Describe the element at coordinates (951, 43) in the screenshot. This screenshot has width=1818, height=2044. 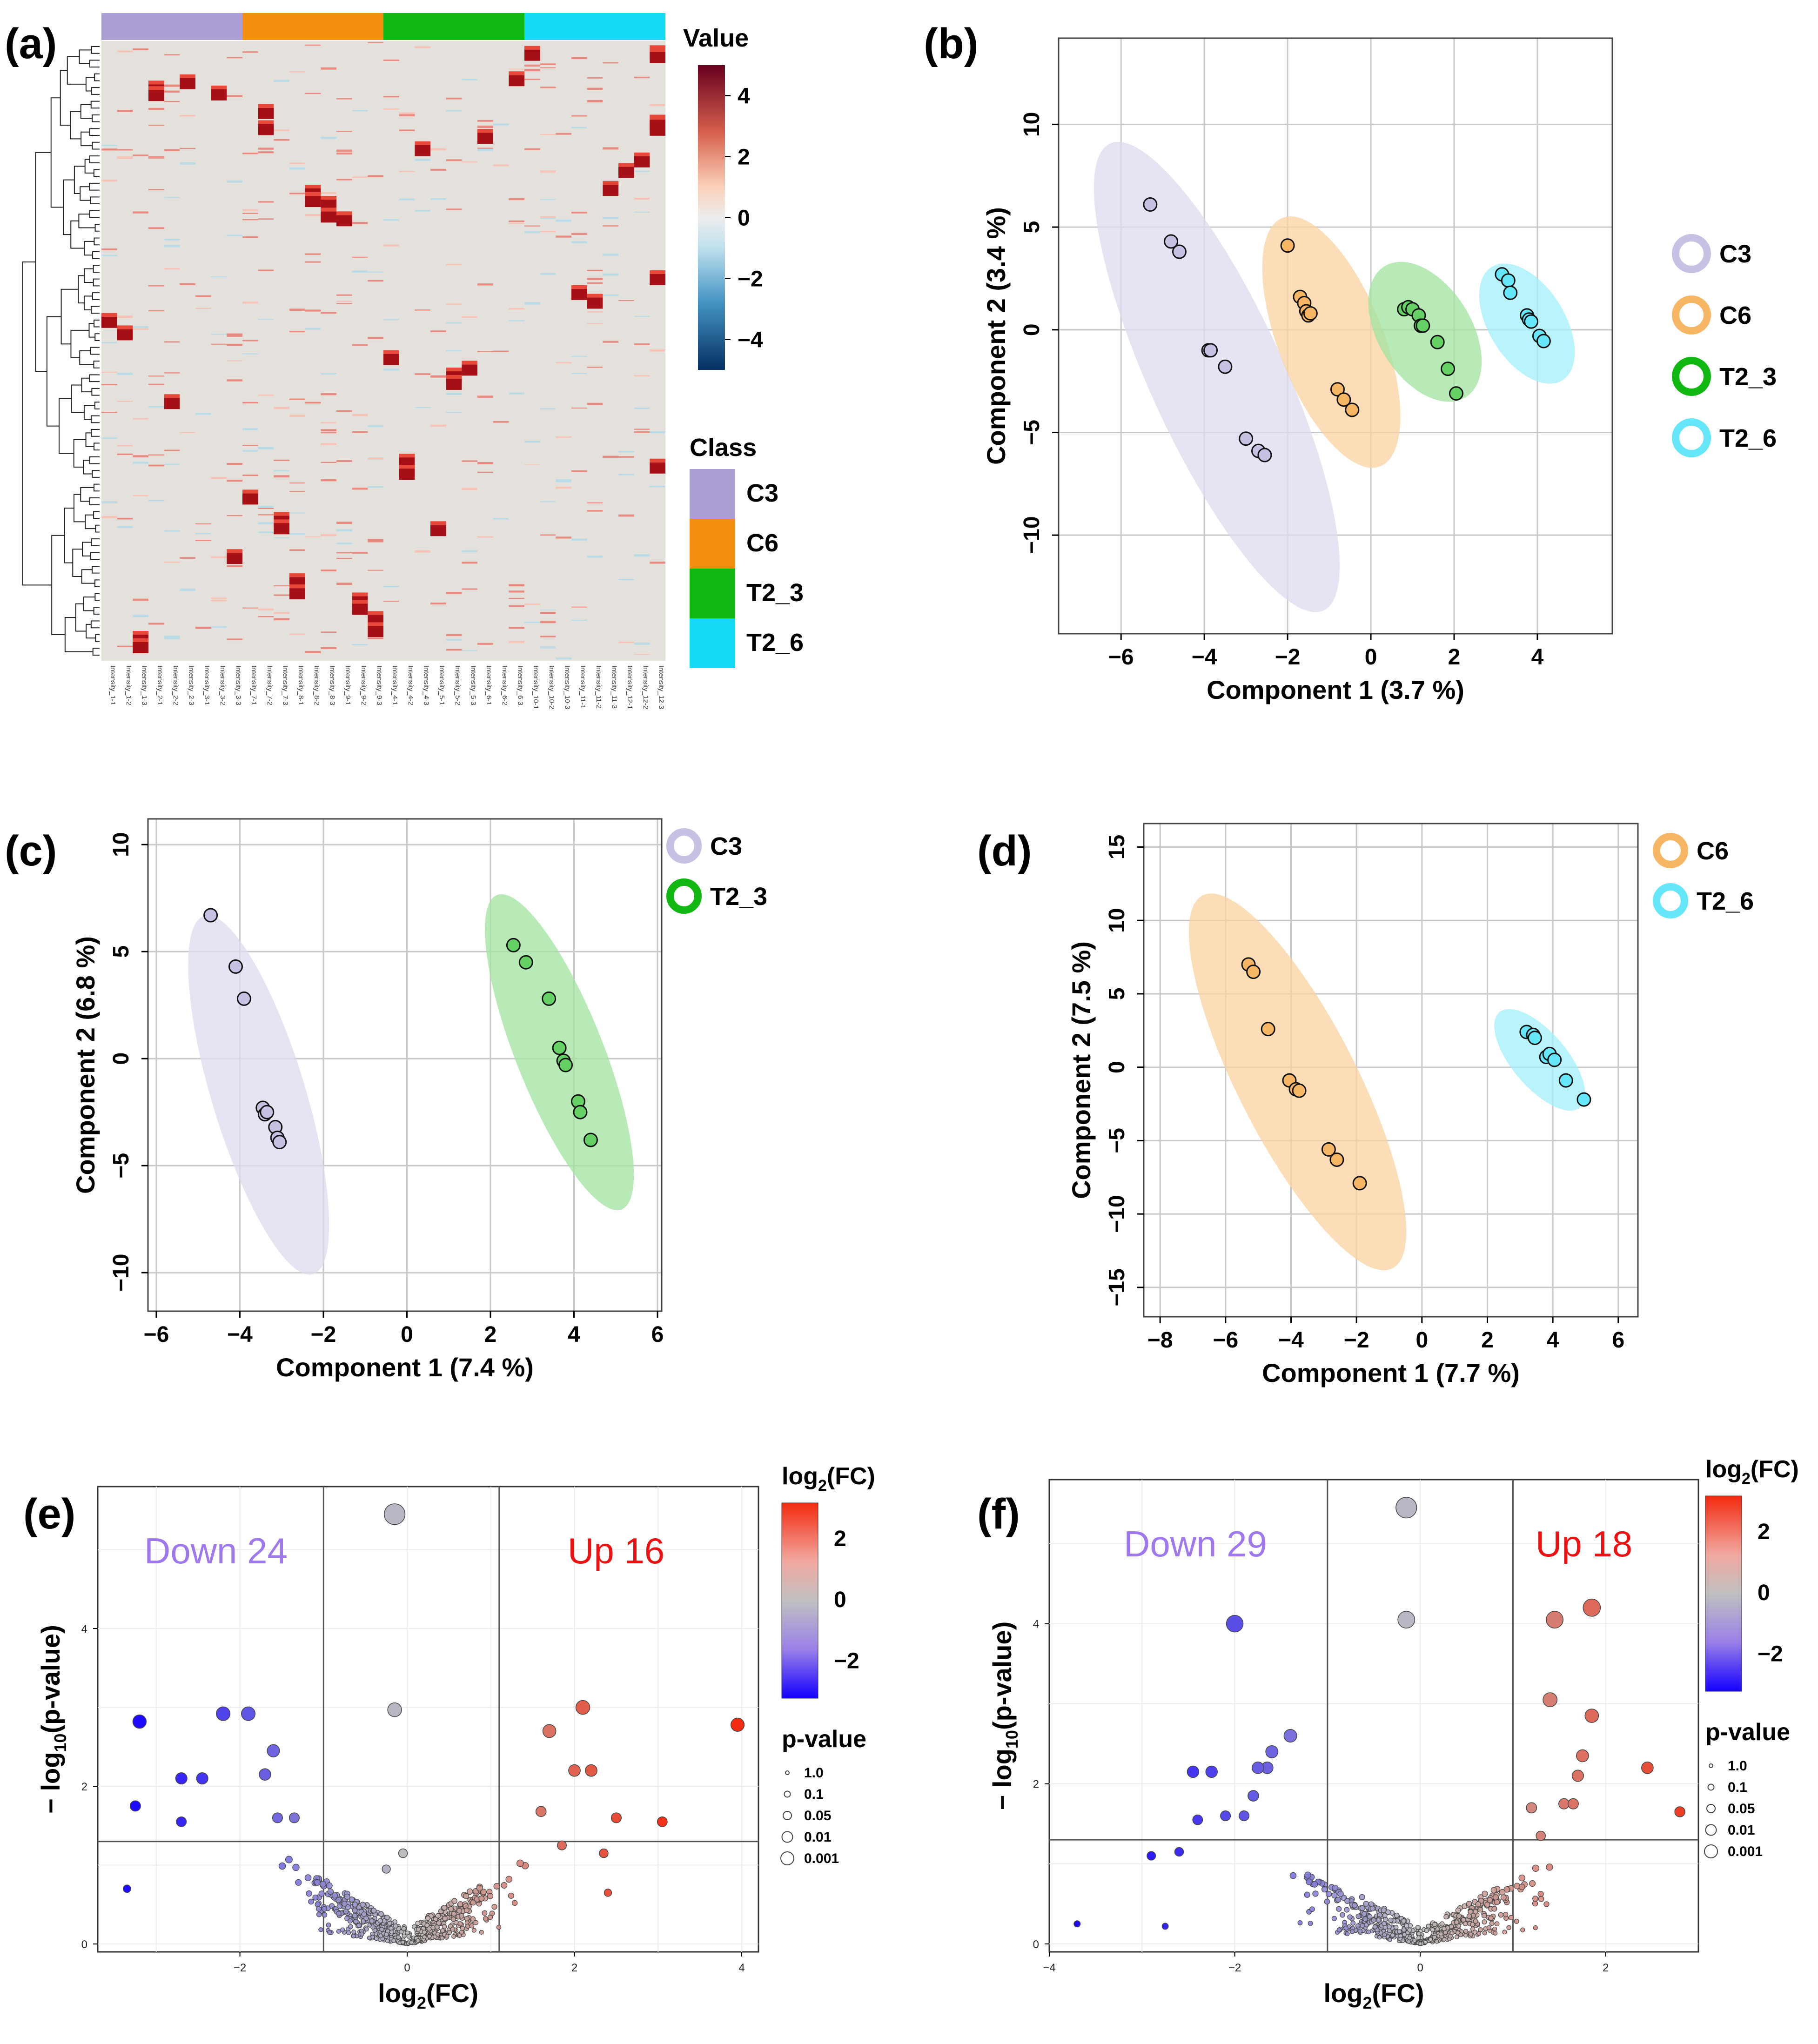
I see `panel-label-b: (b)` at that location.